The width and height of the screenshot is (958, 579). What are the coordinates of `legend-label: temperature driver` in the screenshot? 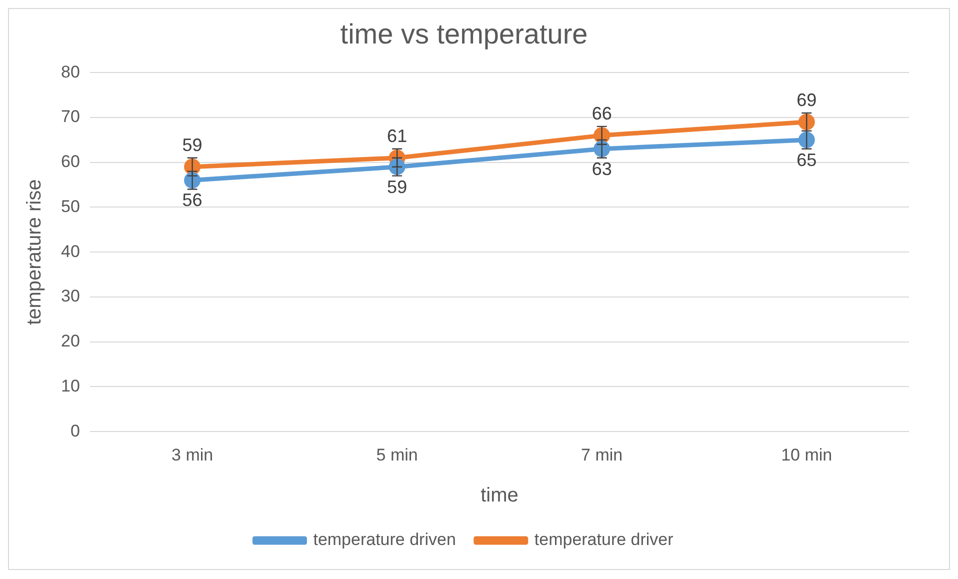 It's located at (604, 540).